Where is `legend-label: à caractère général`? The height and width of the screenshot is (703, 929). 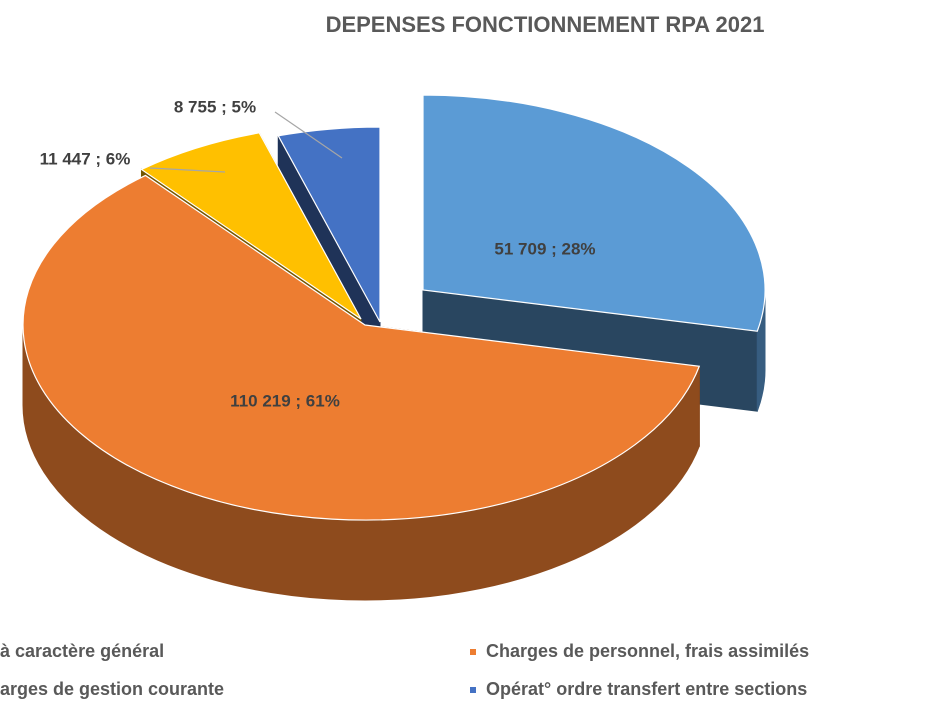 legend-label: à caractère général is located at coordinates (82, 651).